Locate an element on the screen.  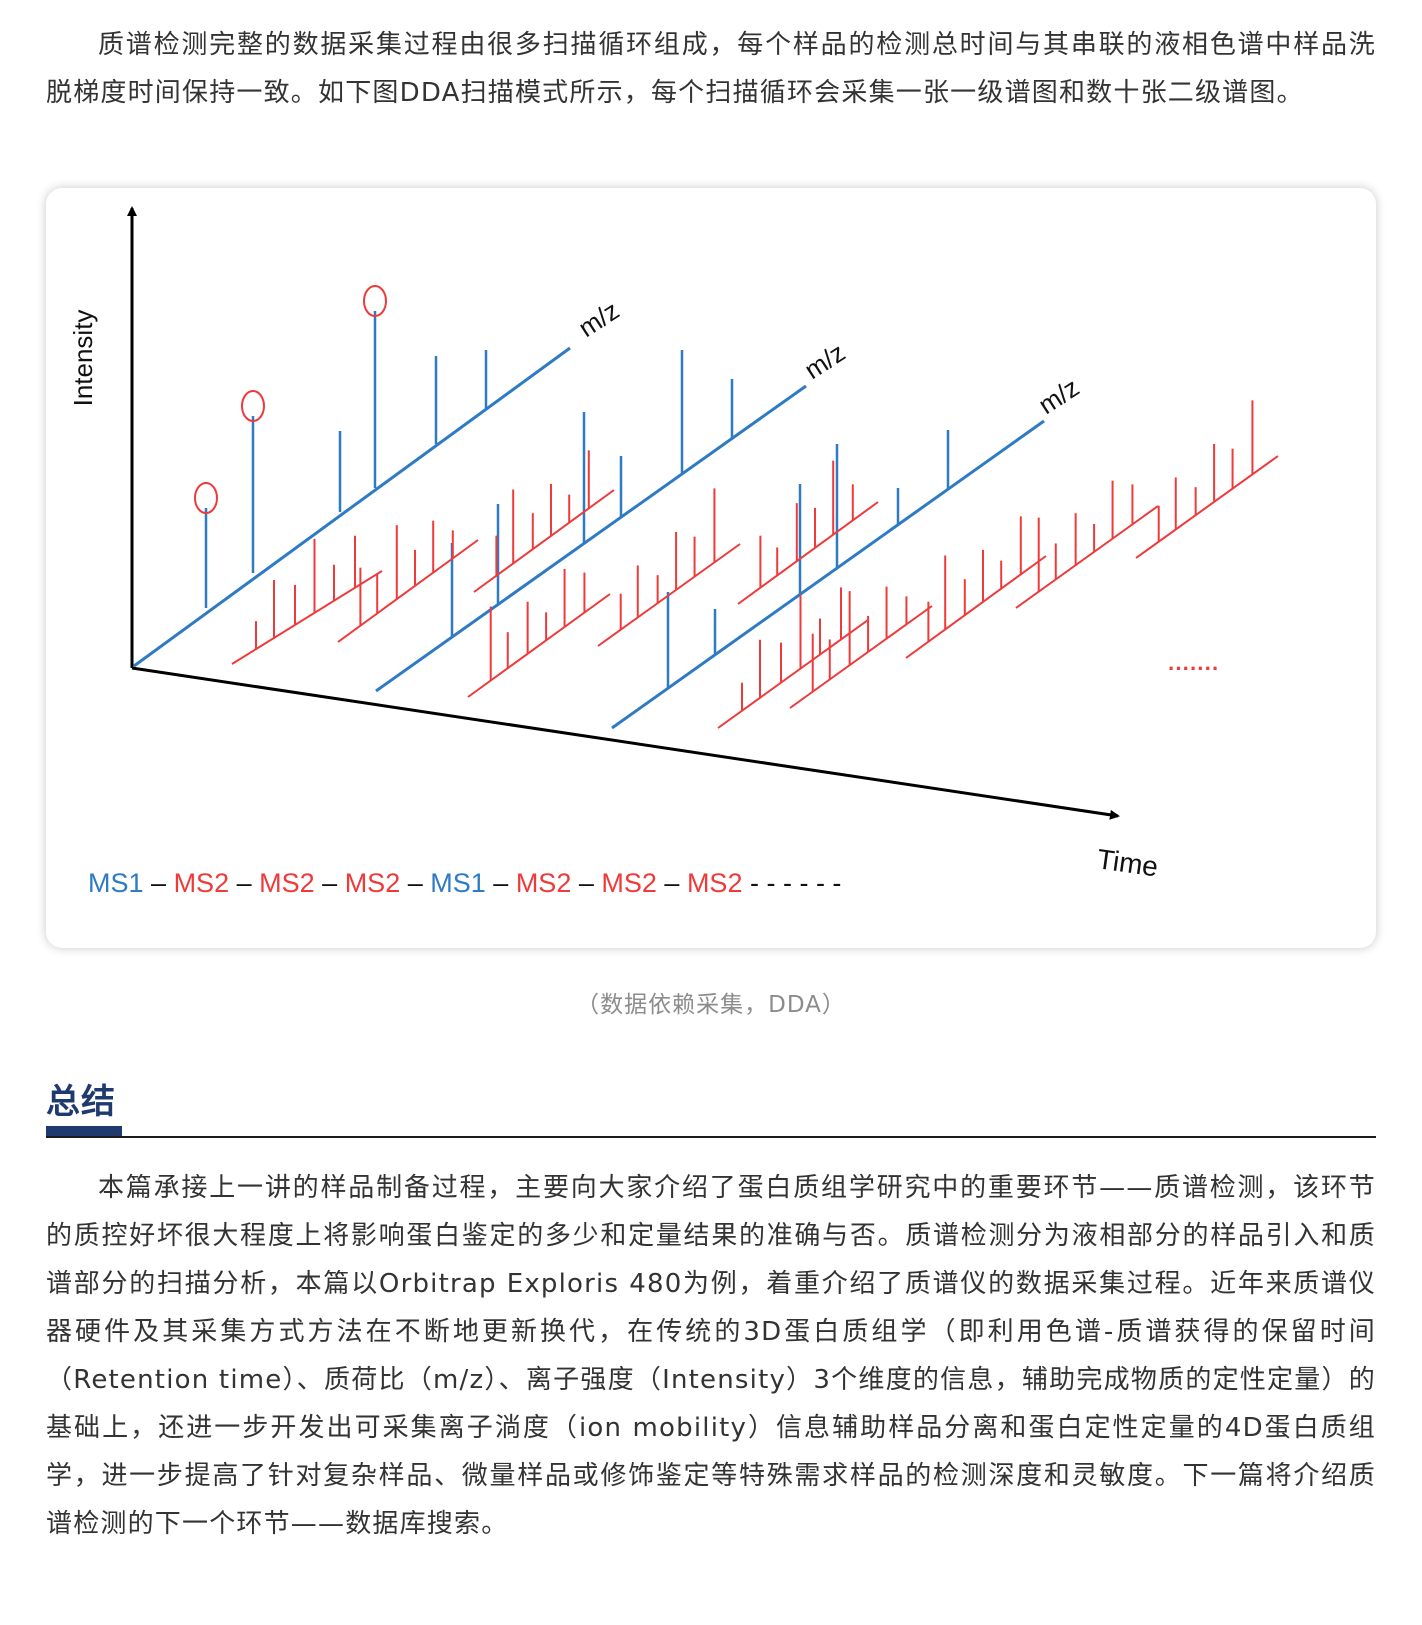
figure-caption: （数据依赖采集，DDA） is located at coordinates (711, 1005).